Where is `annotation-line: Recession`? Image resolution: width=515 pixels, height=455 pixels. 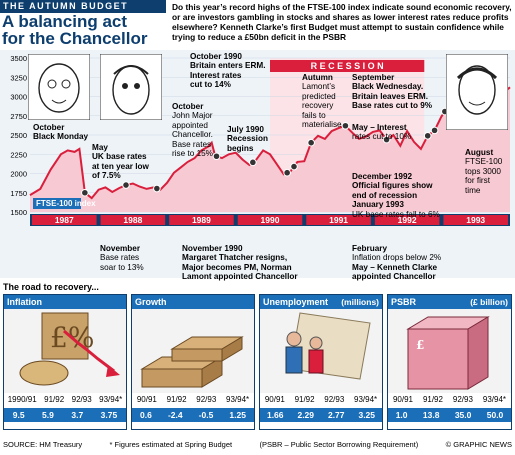
annotation-line: Recession is located at coordinates (247, 139).